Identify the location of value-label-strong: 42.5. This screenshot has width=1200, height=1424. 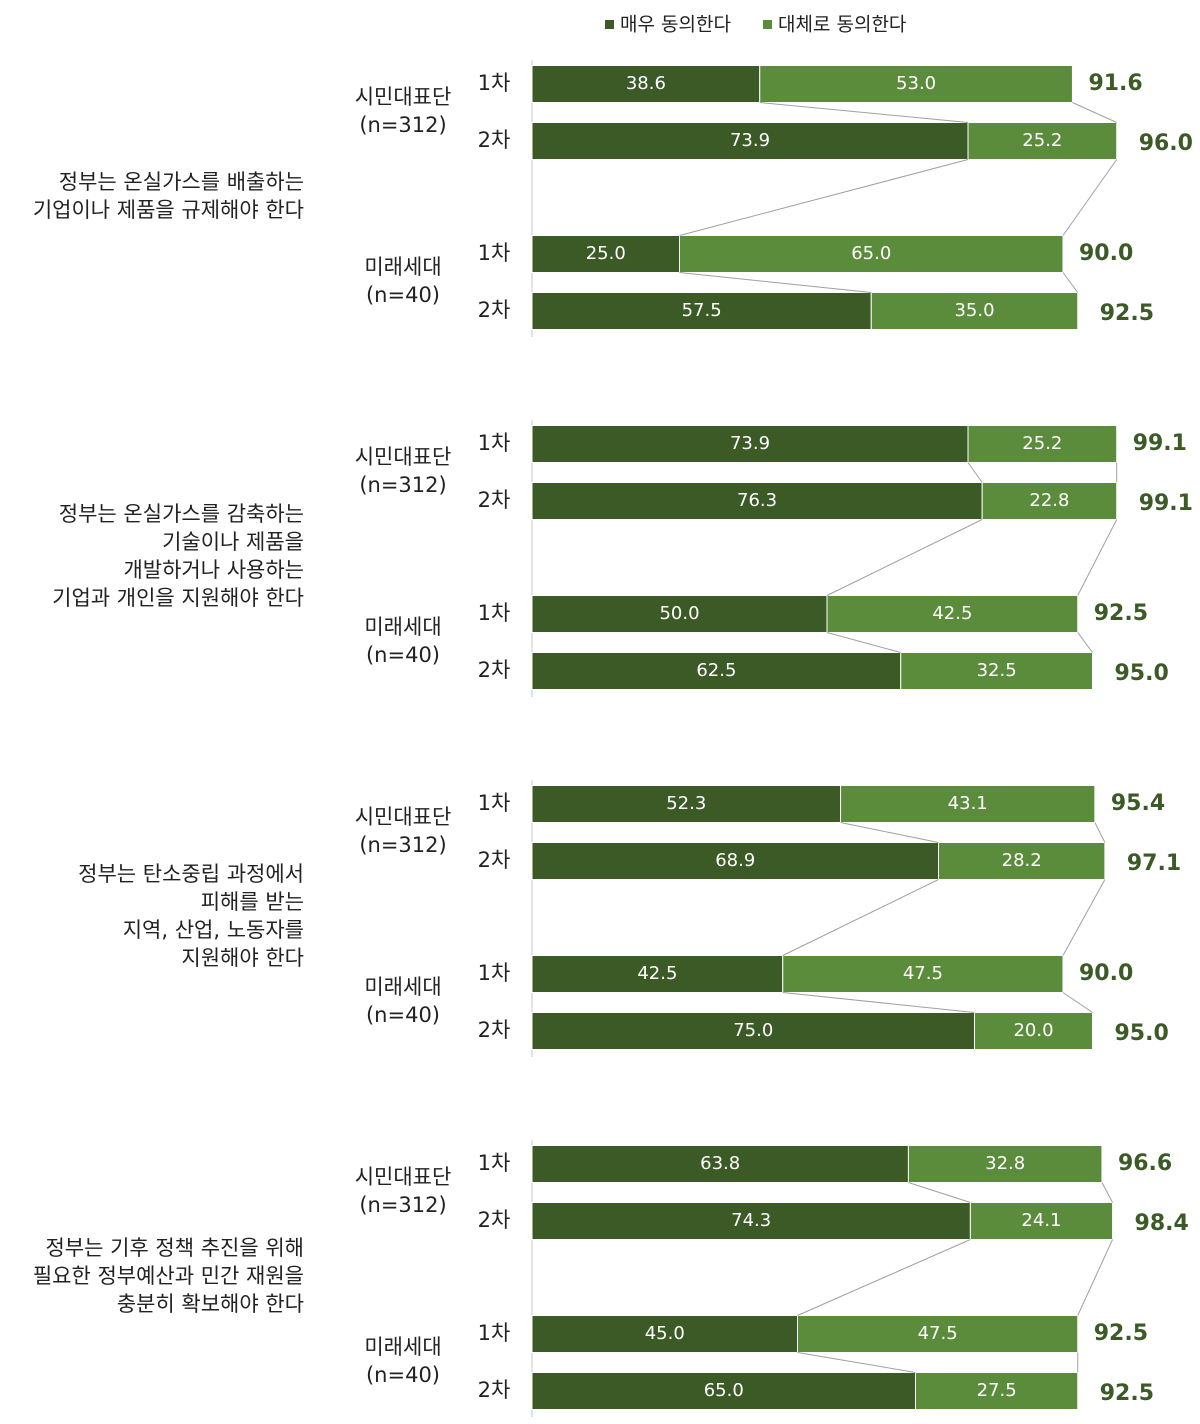
(657, 973).